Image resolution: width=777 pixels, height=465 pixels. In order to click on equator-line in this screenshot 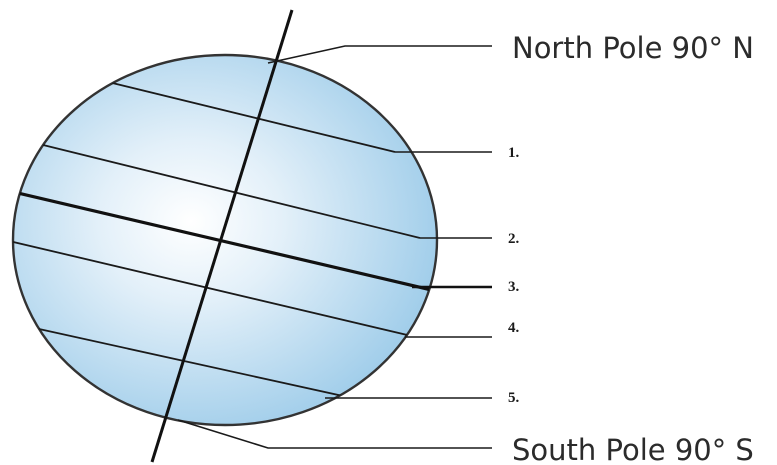, I will do `click(225, 241)`.